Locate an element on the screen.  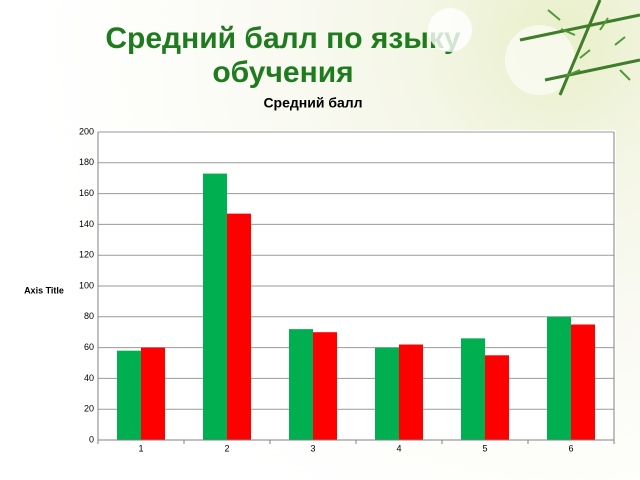
y-tick-label: 80 is located at coordinates (89, 316).